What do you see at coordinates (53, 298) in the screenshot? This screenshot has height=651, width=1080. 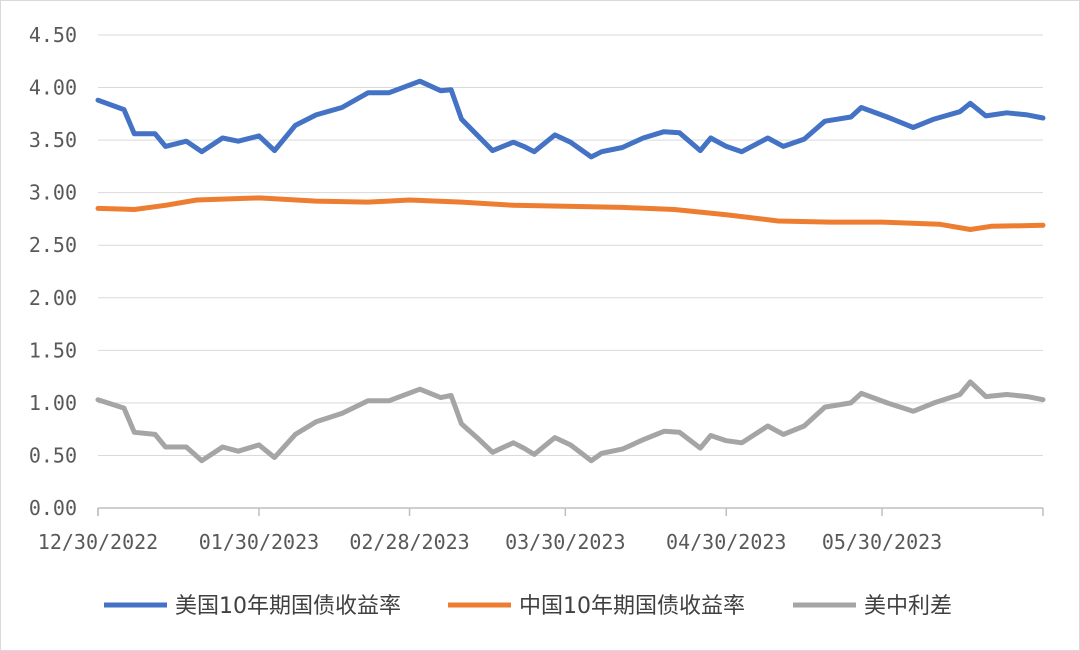 I see `y-tick-label: 2.00` at bounding box center [53, 298].